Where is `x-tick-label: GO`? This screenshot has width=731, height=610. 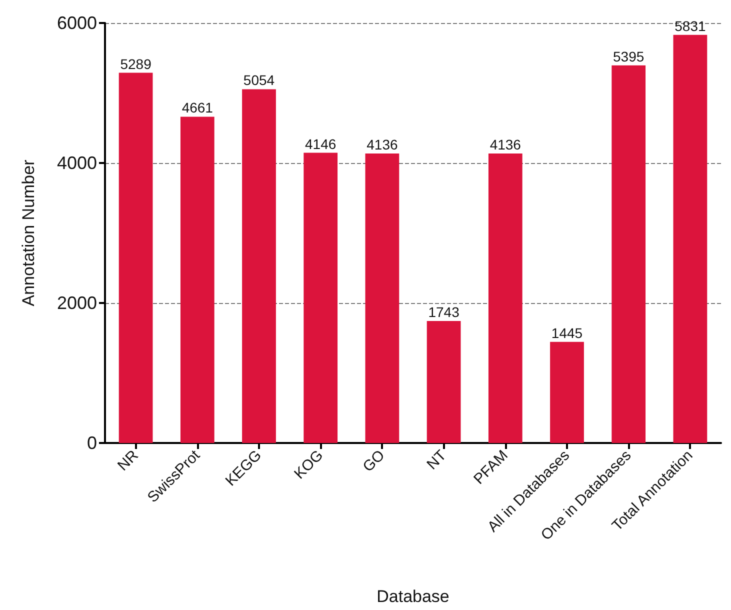 x-tick-label: GO is located at coordinates (374, 461).